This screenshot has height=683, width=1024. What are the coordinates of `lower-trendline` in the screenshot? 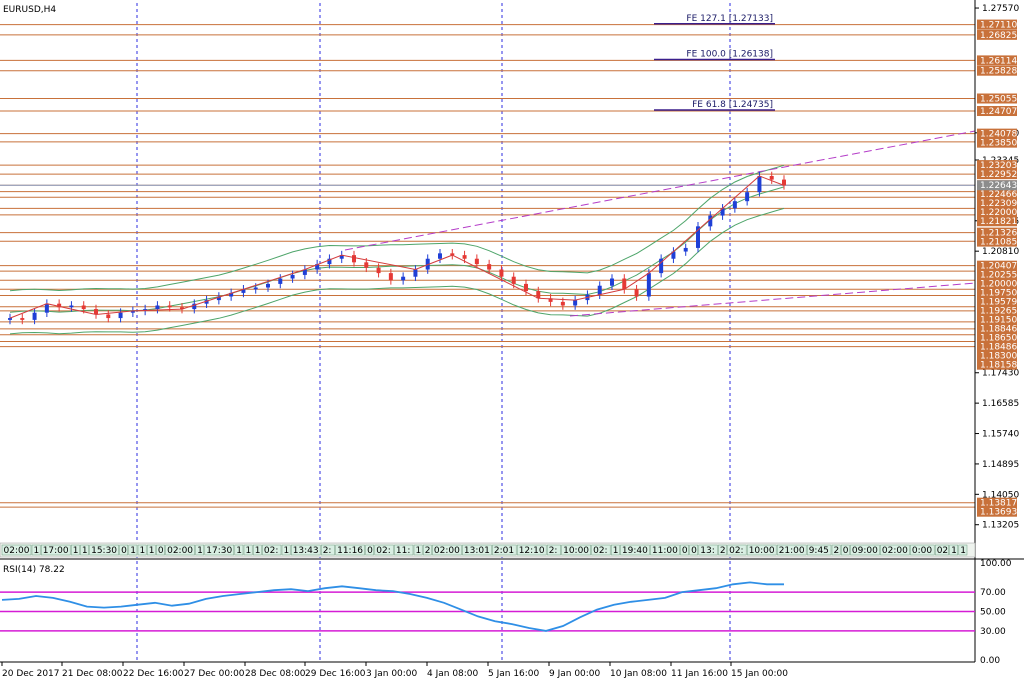 It's located at (772, 299).